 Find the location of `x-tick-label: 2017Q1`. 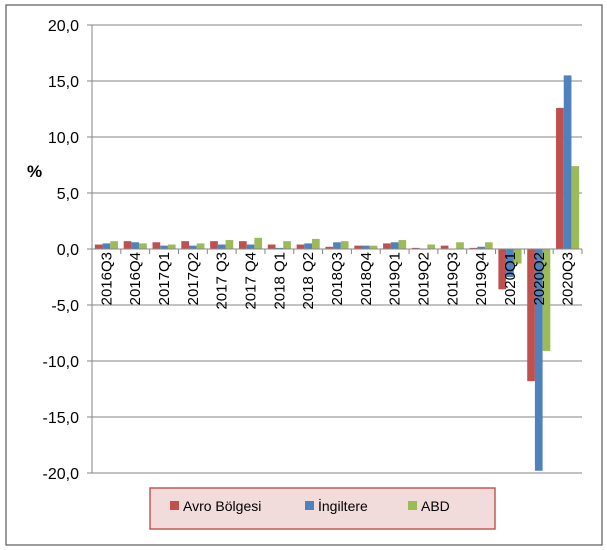

x-tick-label: 2017Q1 is located at coordinates (164, 278).